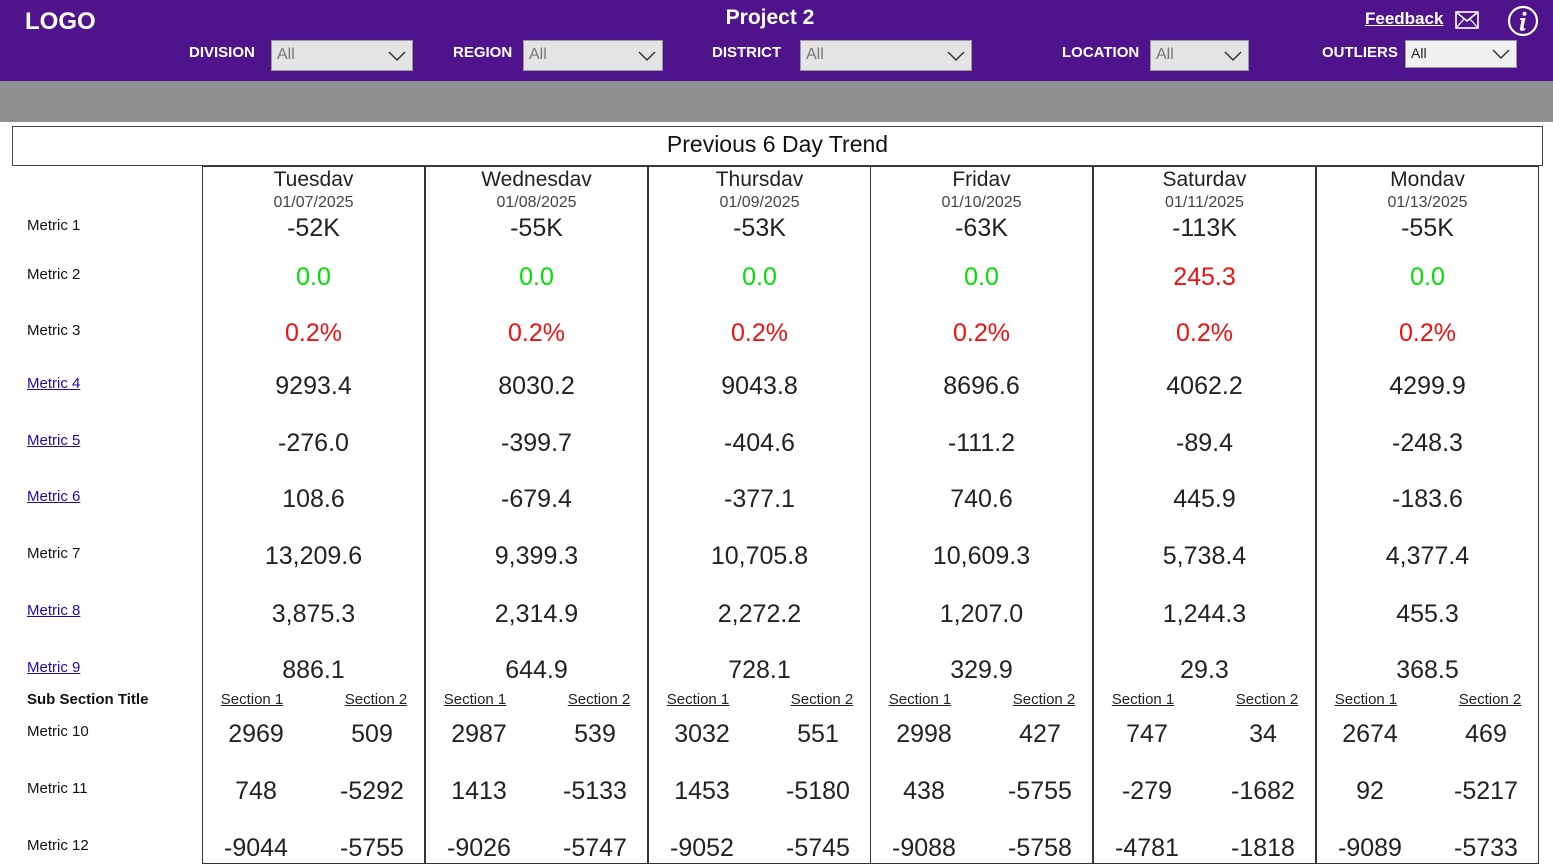 Image resolution: width=1553 pixels, height=868 pixels. What do you see at coordinates (981, 614) in the screenshot?
I see `metric-8-value: 1,207.0` at bounding box center [981, 614].